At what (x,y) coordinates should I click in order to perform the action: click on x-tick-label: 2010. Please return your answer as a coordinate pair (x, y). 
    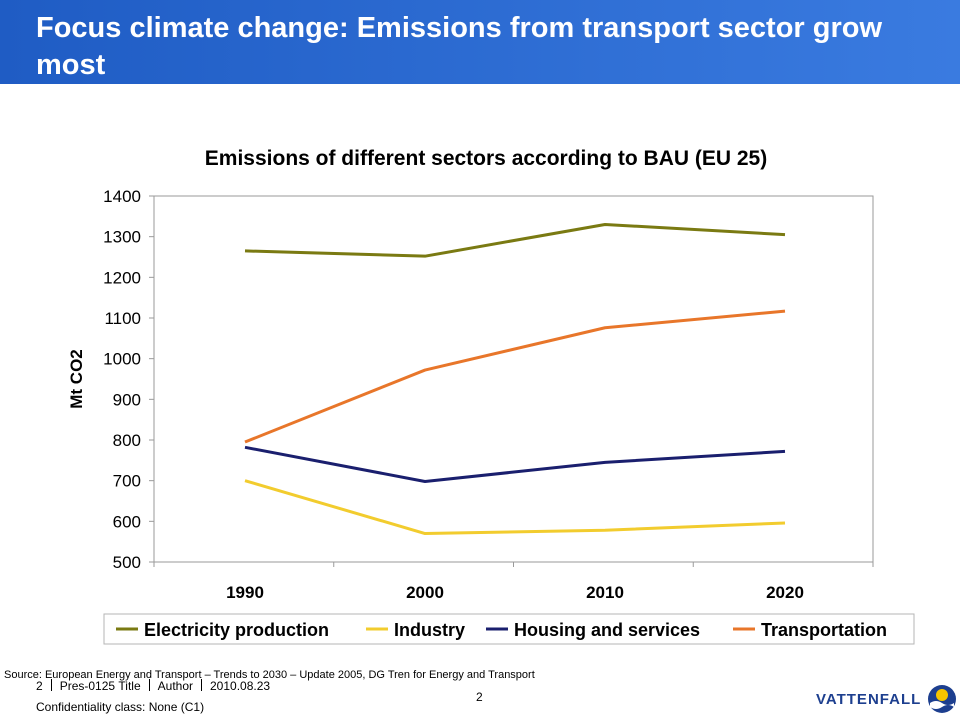
    Looking at the image, I should click on (605, 592).